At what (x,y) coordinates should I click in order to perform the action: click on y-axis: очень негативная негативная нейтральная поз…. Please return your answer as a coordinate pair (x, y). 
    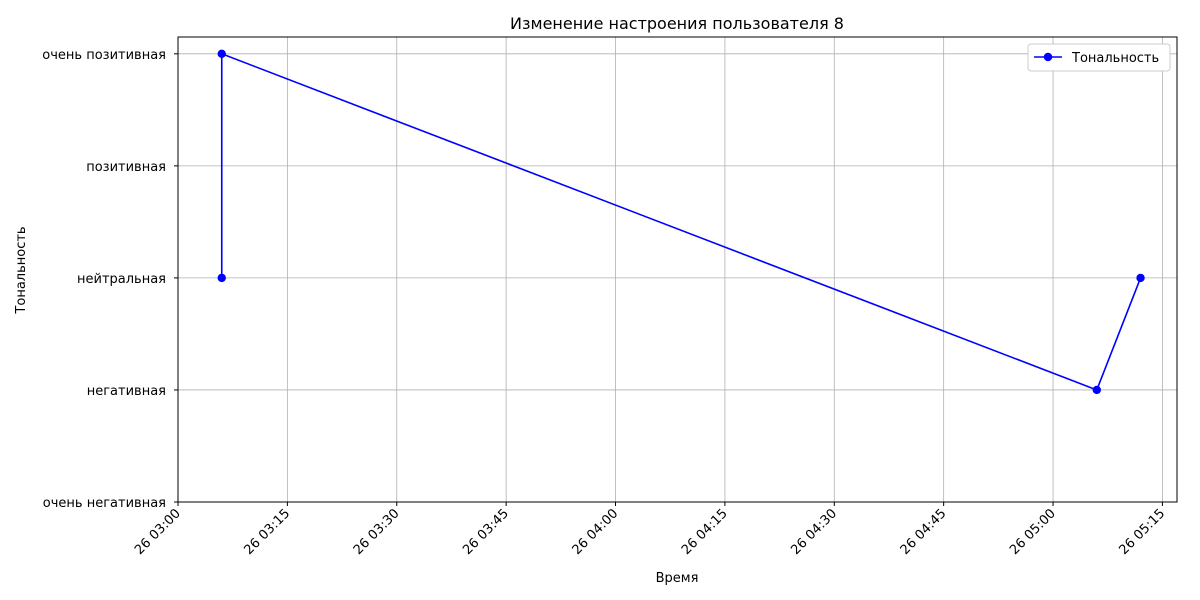
    Looking at the image, I should click on (110, 279).